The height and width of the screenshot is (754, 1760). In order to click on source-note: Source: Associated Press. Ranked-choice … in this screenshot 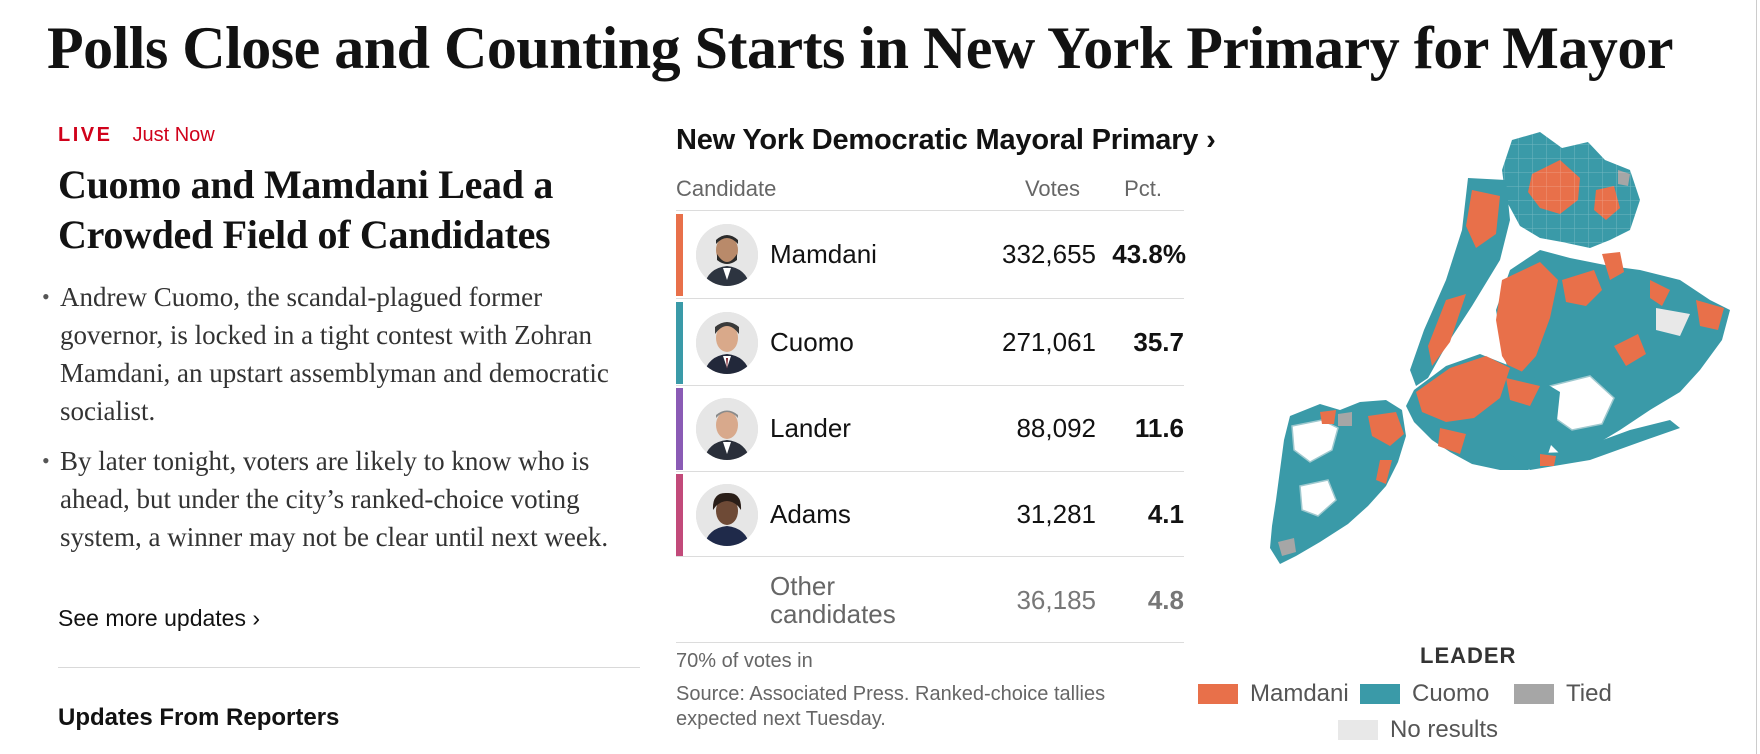, I will do `click(891, 706)`.